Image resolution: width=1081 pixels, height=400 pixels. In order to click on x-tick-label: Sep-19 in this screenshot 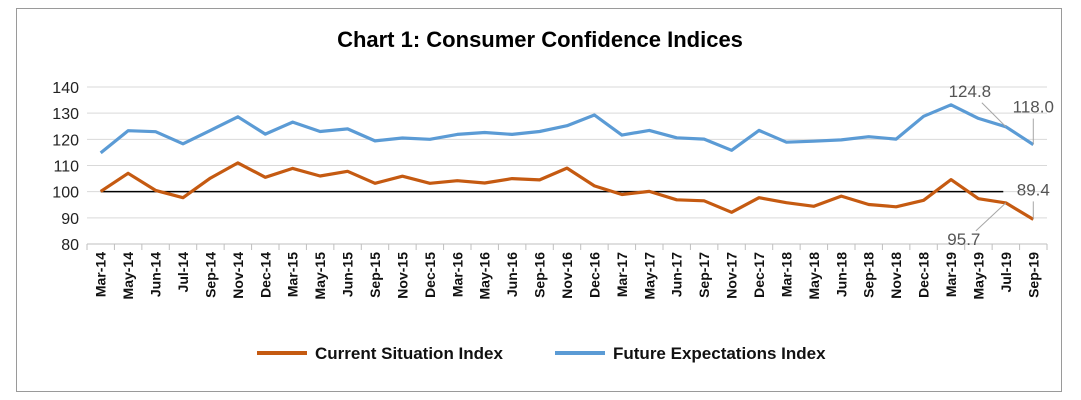, I will do `click(1033, 275)`.